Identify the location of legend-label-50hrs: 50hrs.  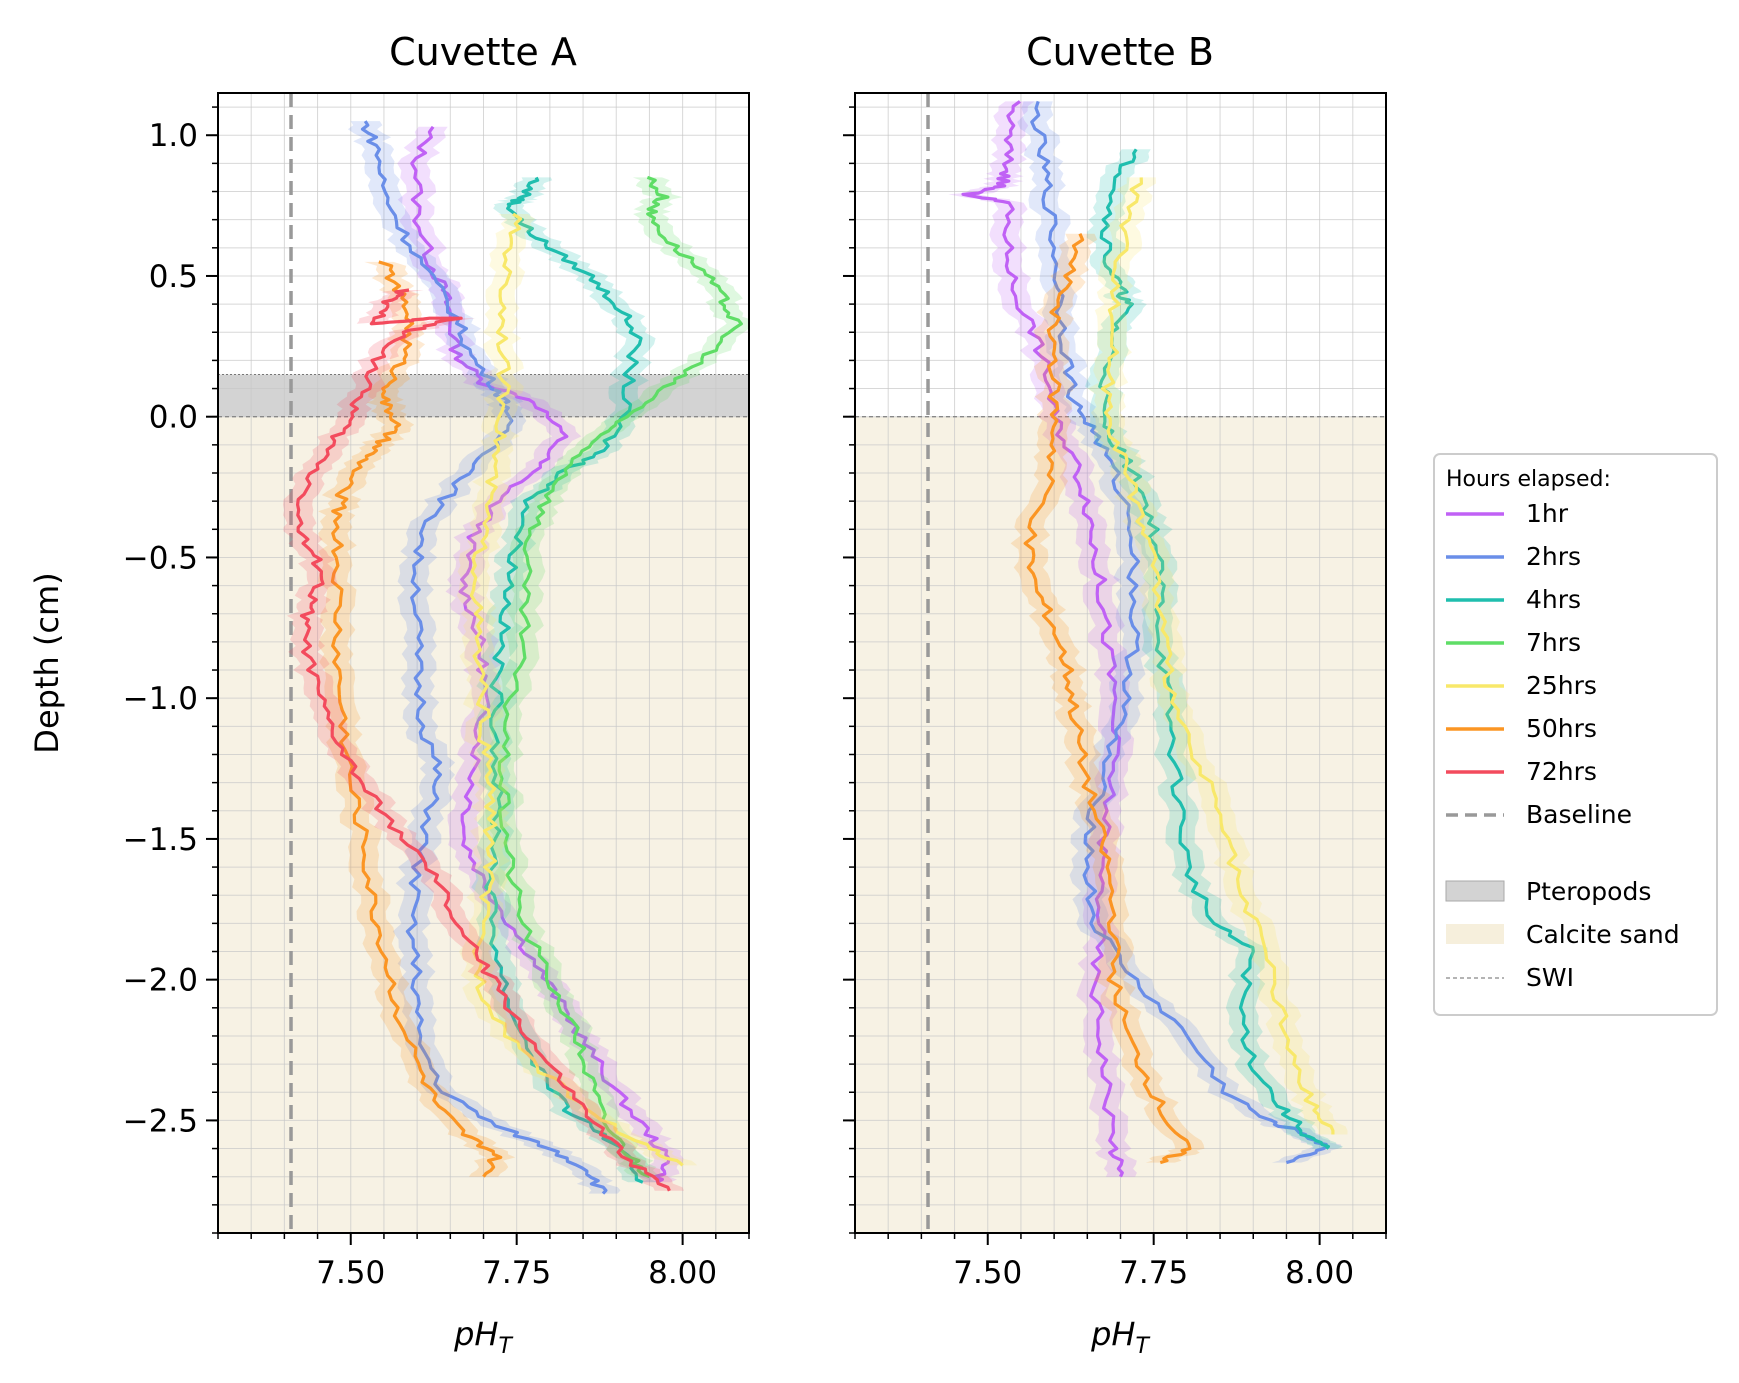
(1561, 728).